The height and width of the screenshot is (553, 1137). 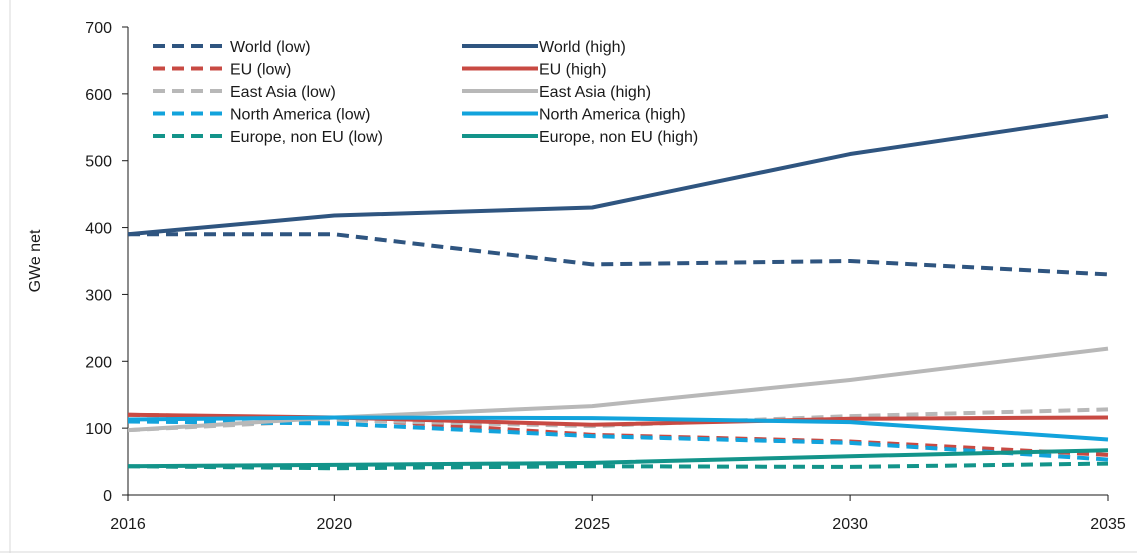 What do you see at coordinates (35, 260) in the screenshot?
I see `y-axis-label: GWe net` at bounding box center [35, 260].